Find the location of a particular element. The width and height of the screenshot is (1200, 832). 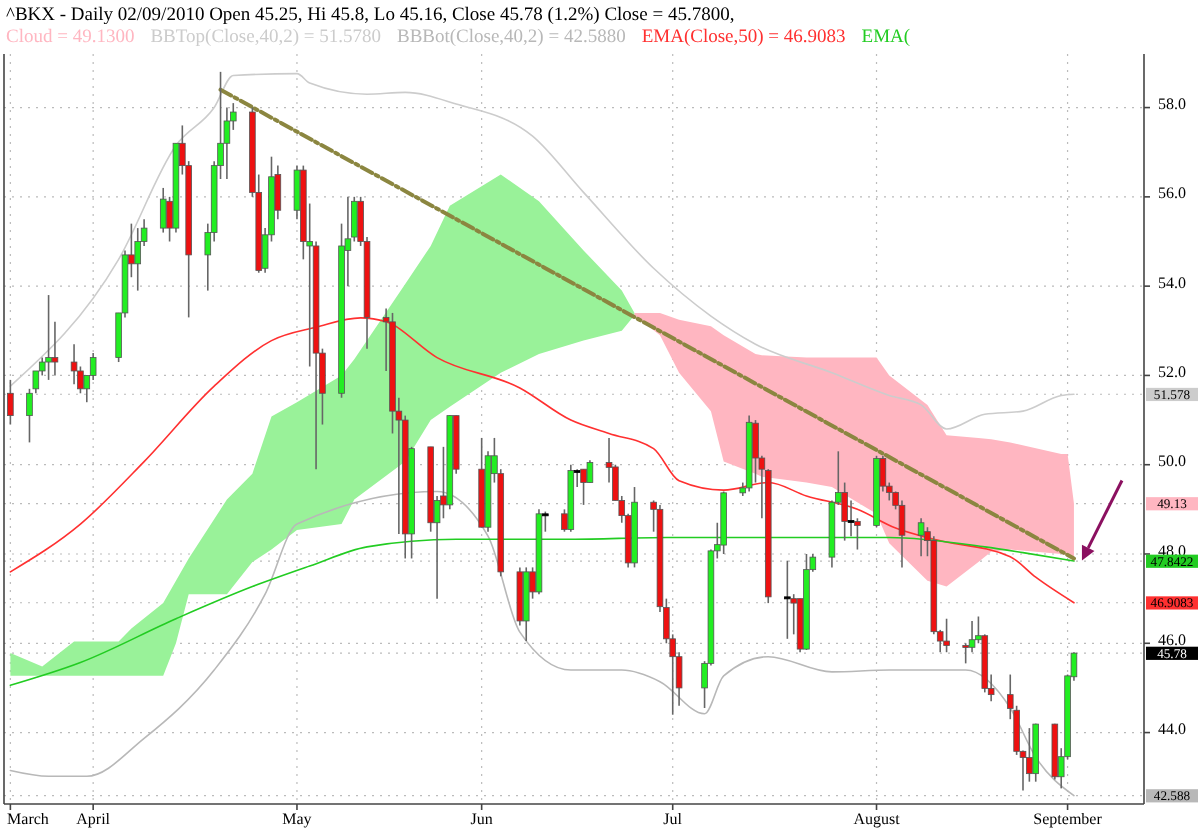

x-tick-label: August is located at coordinates (877, 819).